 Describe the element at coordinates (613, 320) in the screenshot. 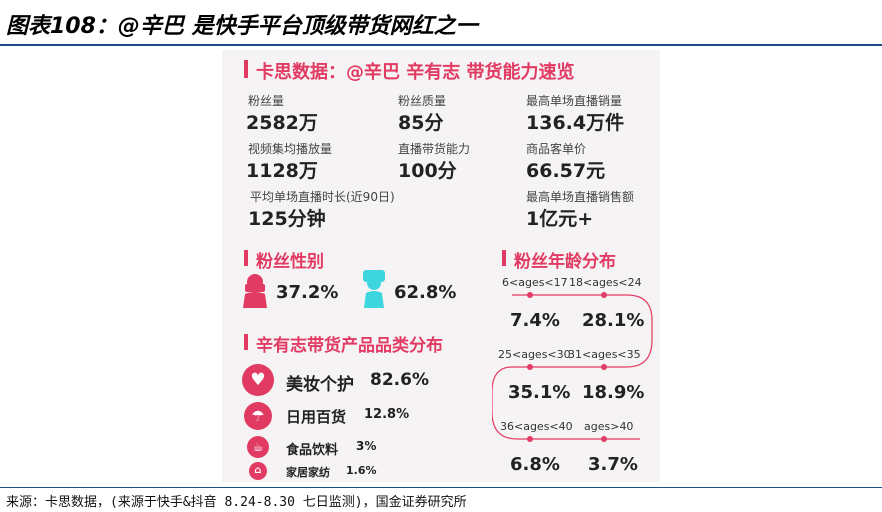

I see `age-pct-18-24: 28.1%` at that location.